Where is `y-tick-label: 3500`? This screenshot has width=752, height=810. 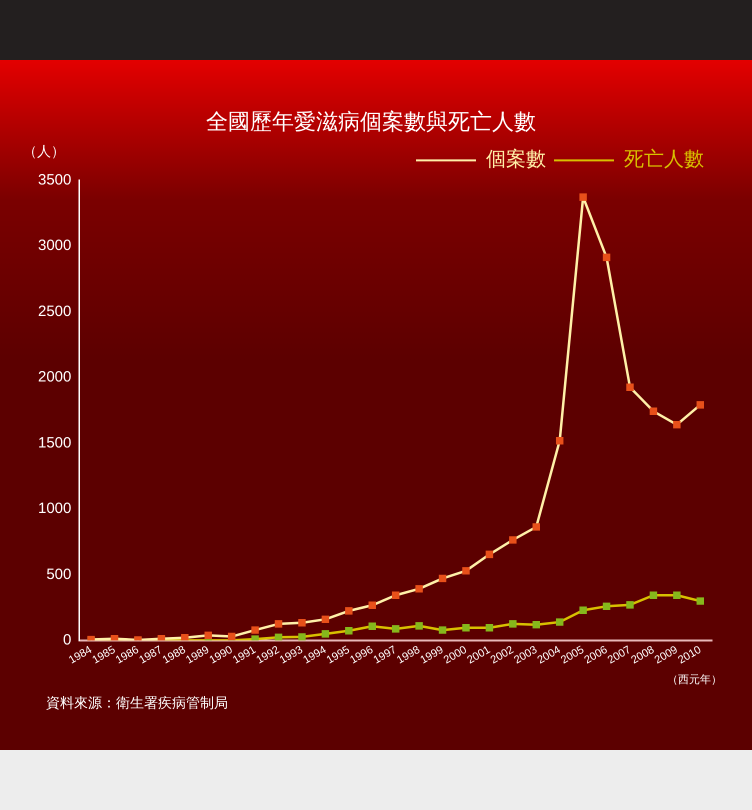
y-tick-label: 3500 is located at coordinates (55, 180).